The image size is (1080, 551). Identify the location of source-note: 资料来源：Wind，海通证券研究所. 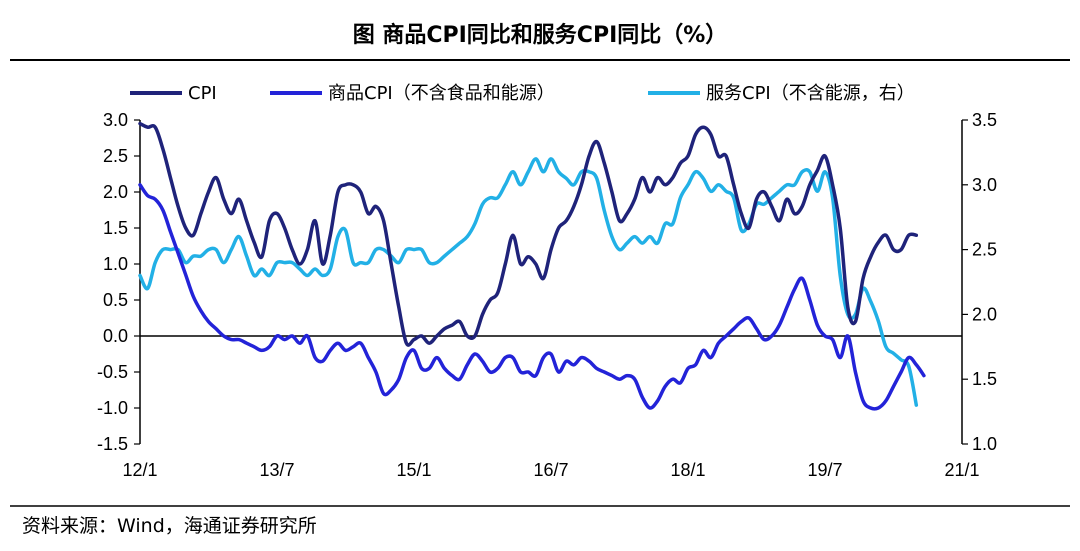
(169, 526).